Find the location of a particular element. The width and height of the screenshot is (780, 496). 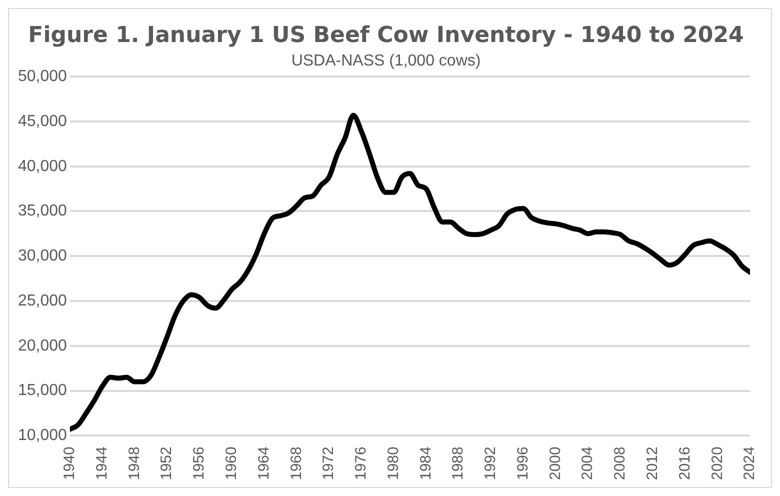

x-tick-label: 2012 is located at coordinates (652, 463).